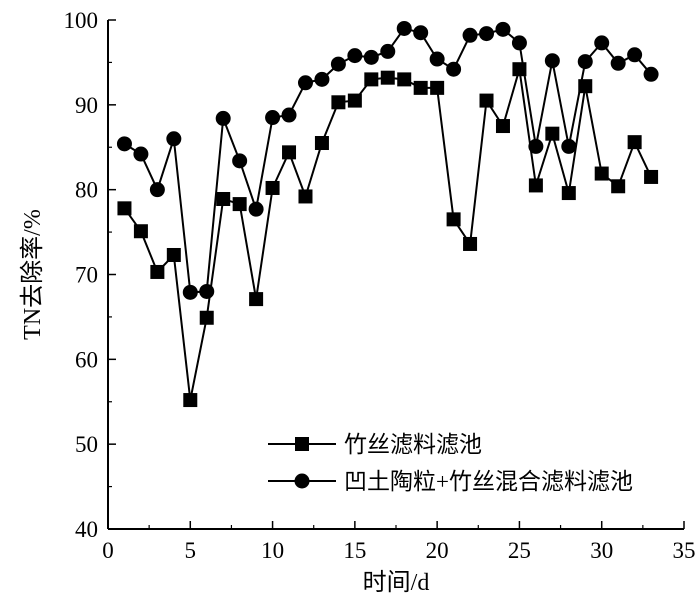 The height and width of the screenshot is (601, 700). What do you see at coordinates (86, 190) in the screenshot?
I see `y-tick-label: 80` at bounding box center [86, 190].